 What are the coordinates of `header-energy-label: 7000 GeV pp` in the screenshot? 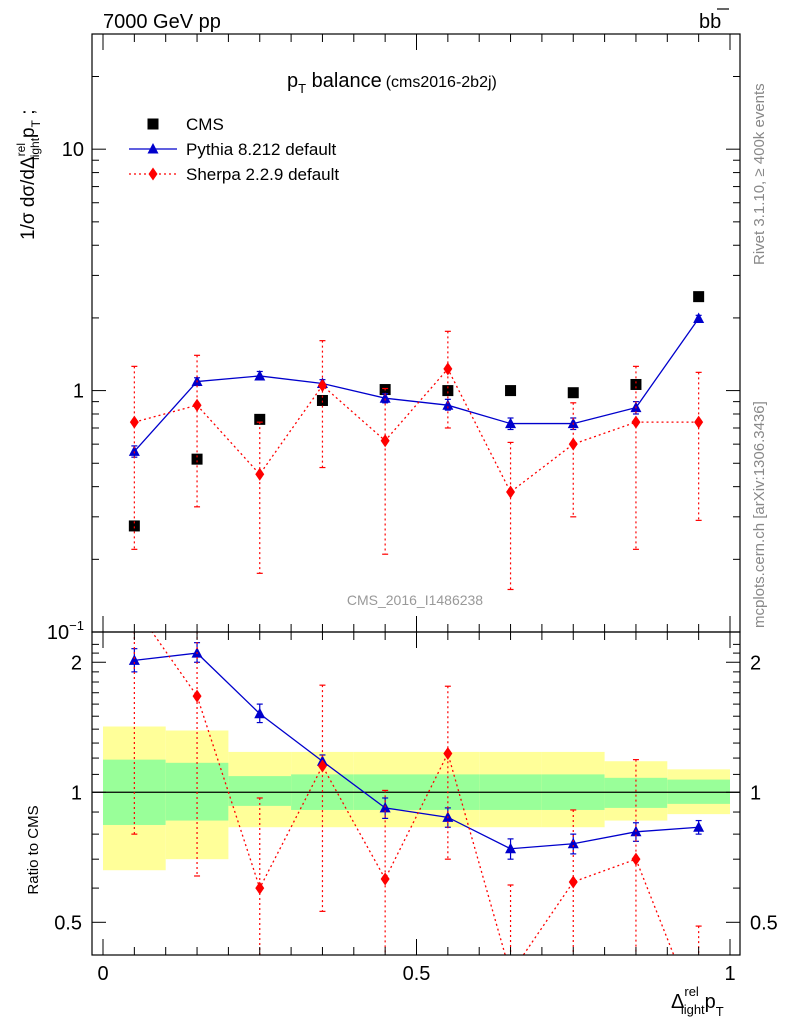 It's located at (162, 22).